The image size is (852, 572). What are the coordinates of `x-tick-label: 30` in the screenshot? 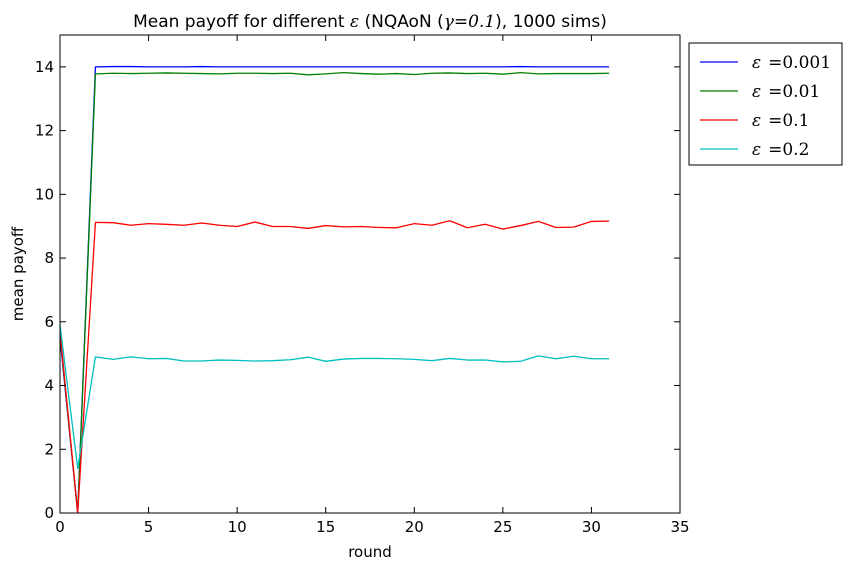 It's located at (591, 527).